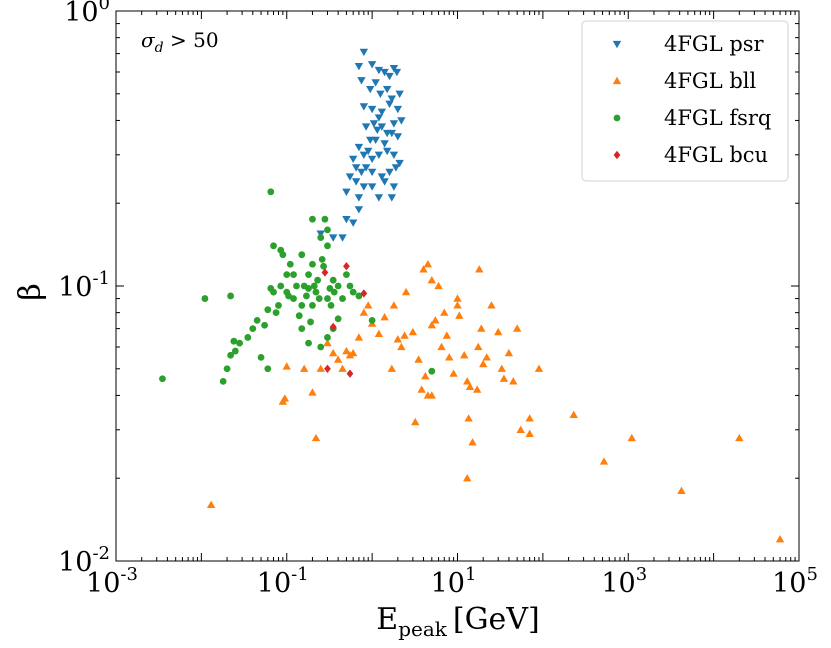 Image resolution: width=831 pixels, height=648 pixels. What do you see at coordinates (454, 581) in the screenshot?
I see `x-tick-label: 10¹` at bounding box center [454, 581].